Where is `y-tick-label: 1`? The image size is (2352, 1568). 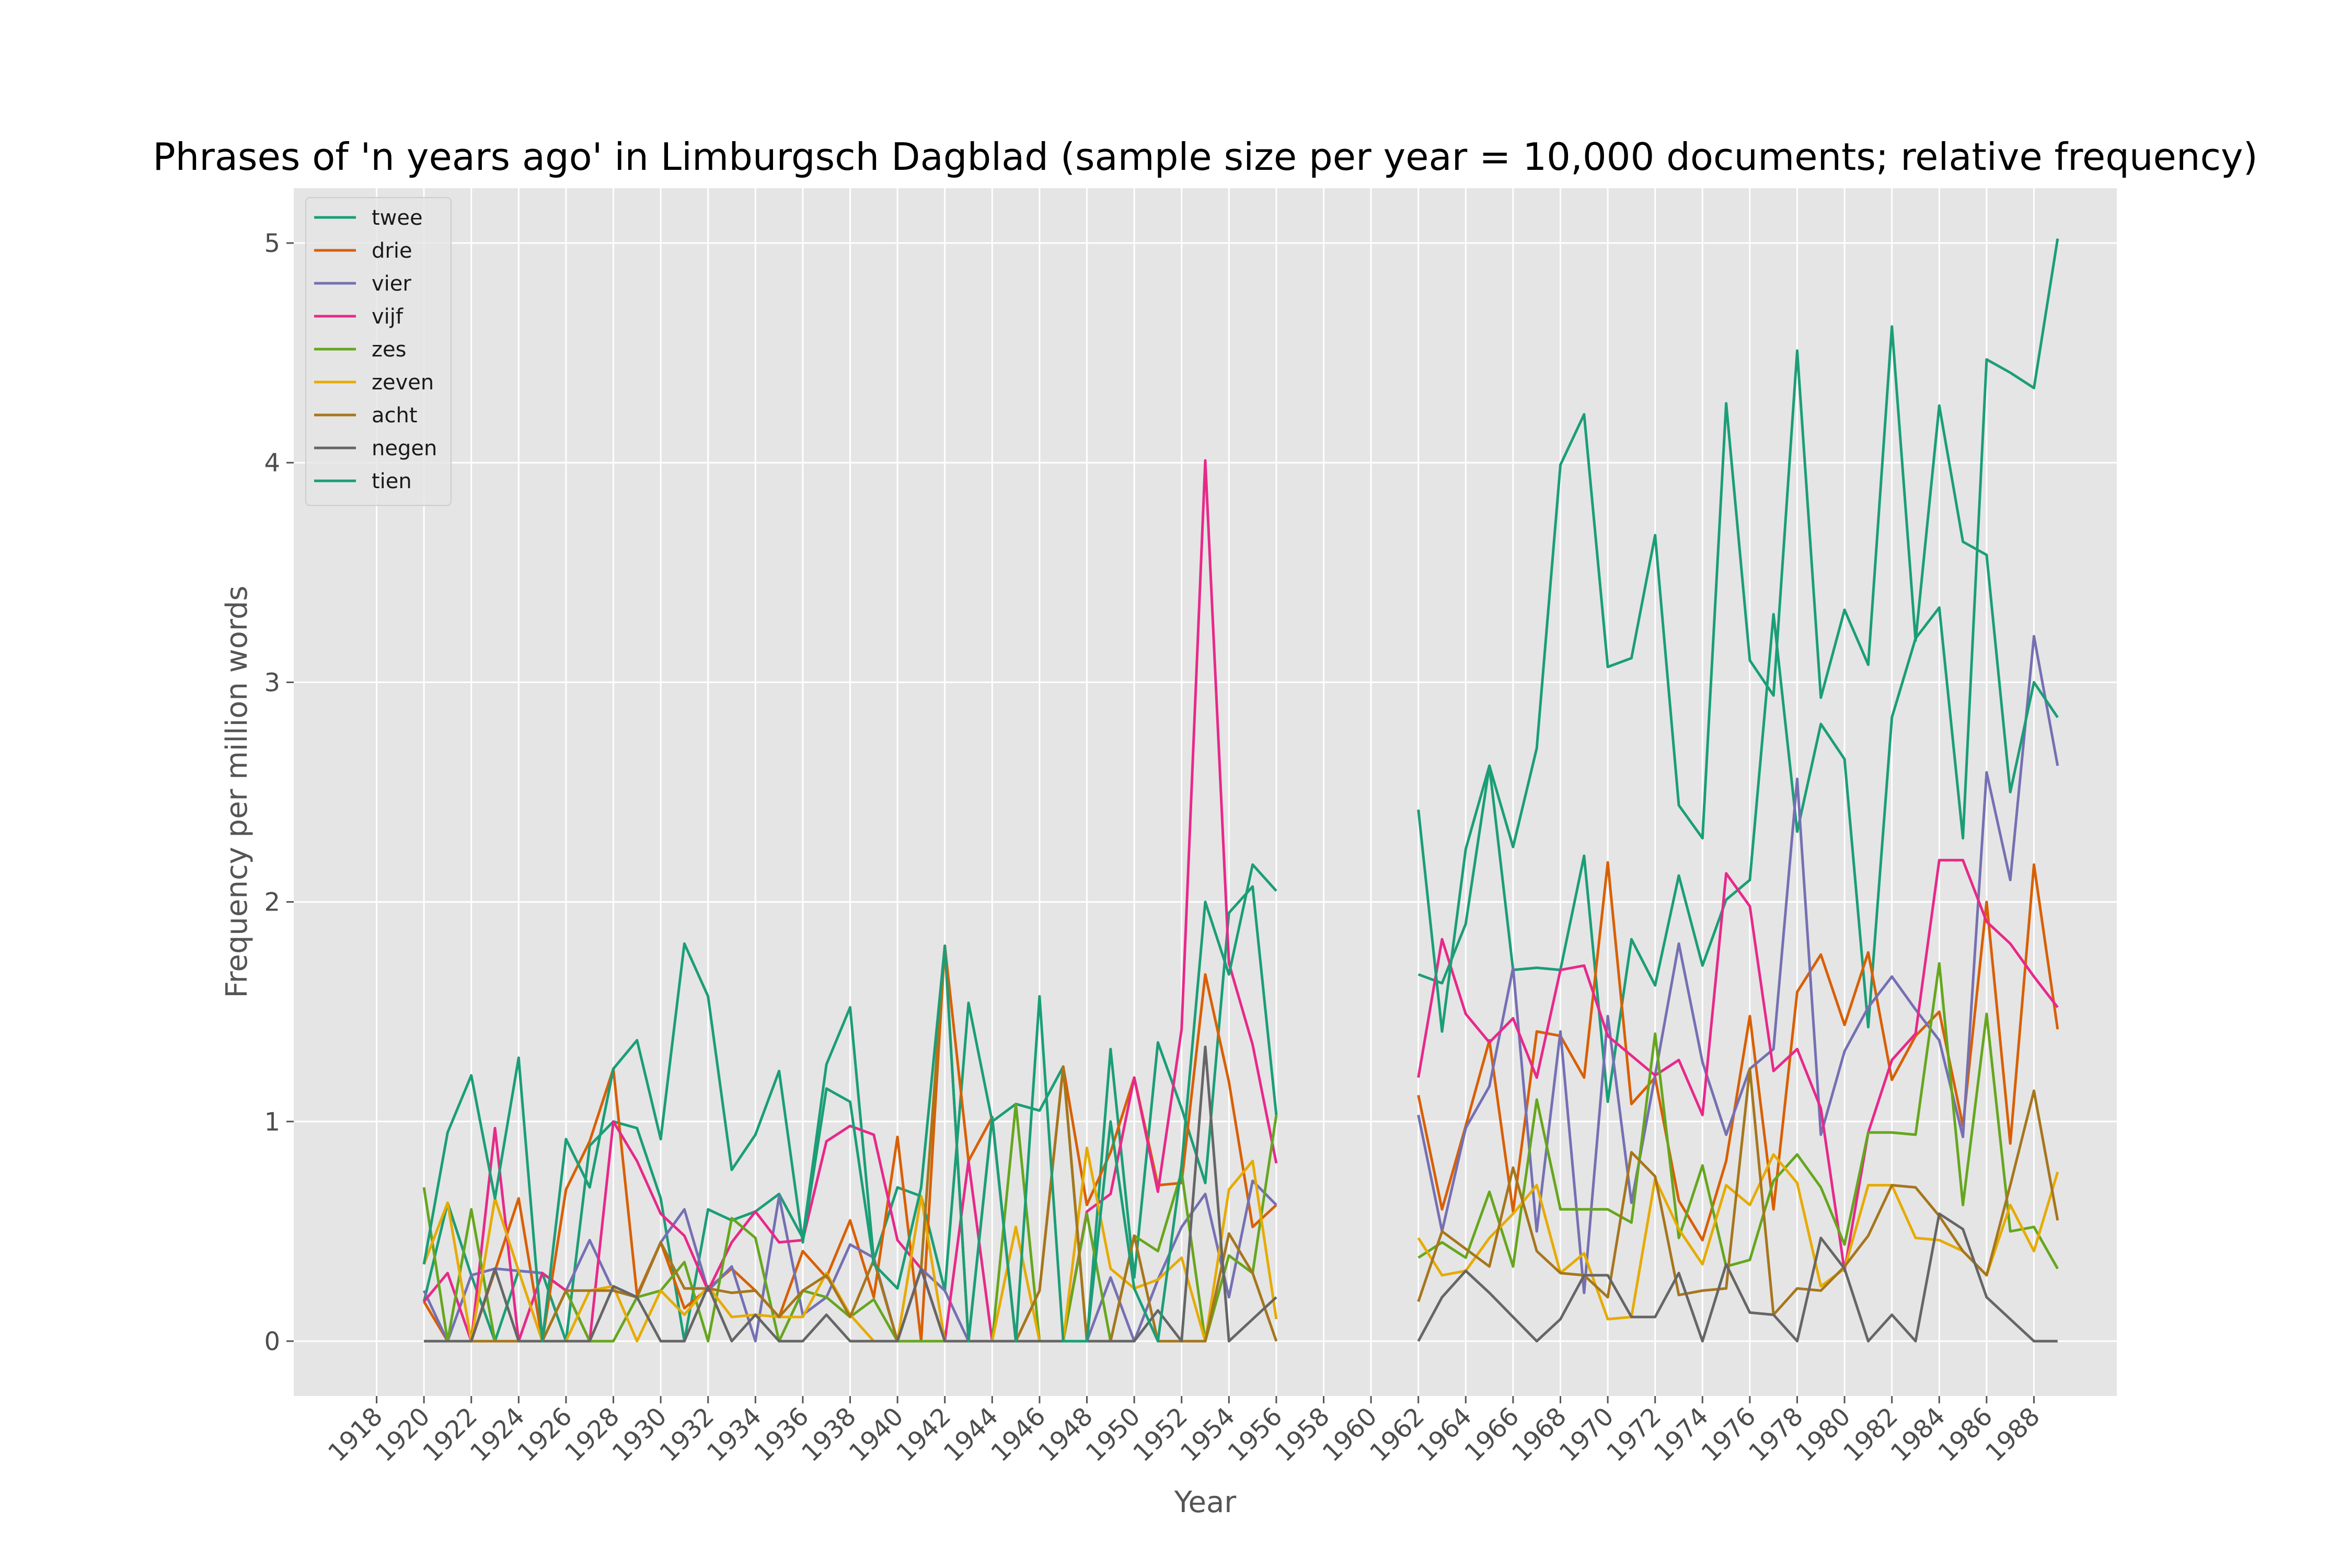
y-tick-label: 1 is located at coordinates (272, 1122).